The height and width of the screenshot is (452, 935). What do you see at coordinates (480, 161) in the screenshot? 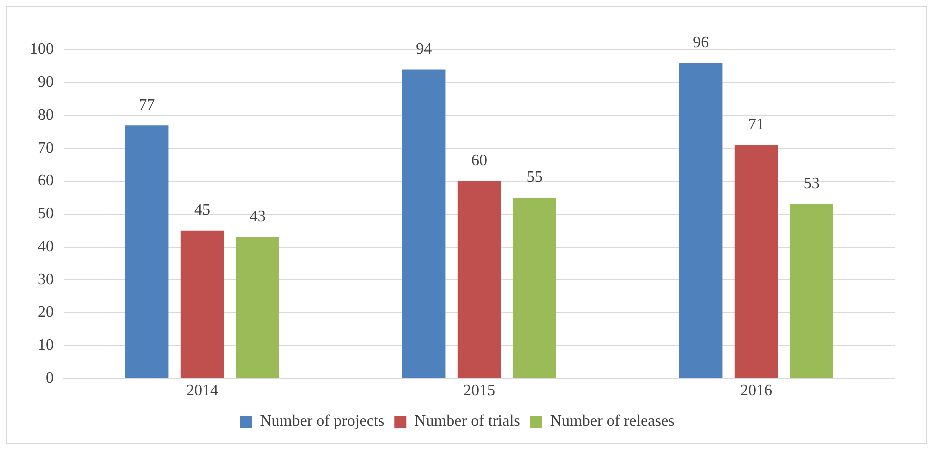
I see `data-label: 60` at bounding box center [480, 161].